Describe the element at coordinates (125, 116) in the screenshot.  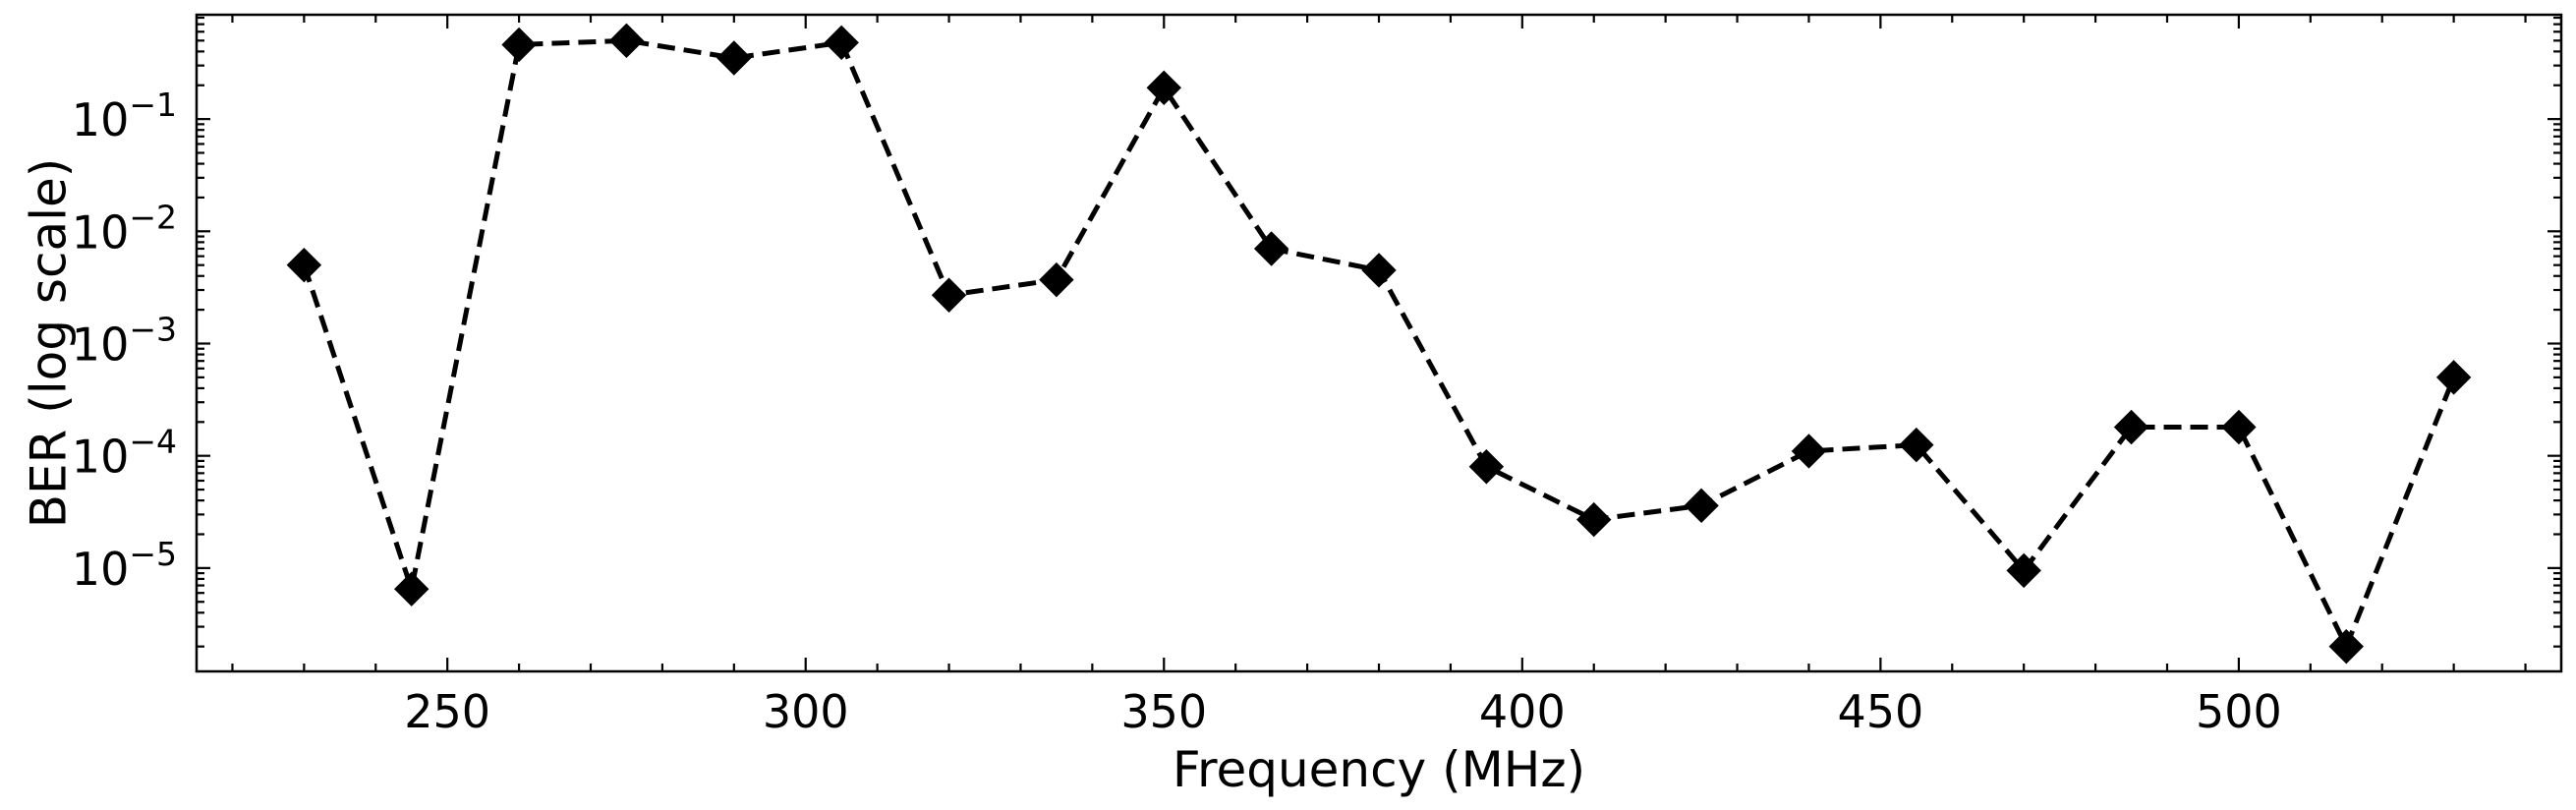
I see `y-tick-label: 10⁻¹` at that location.